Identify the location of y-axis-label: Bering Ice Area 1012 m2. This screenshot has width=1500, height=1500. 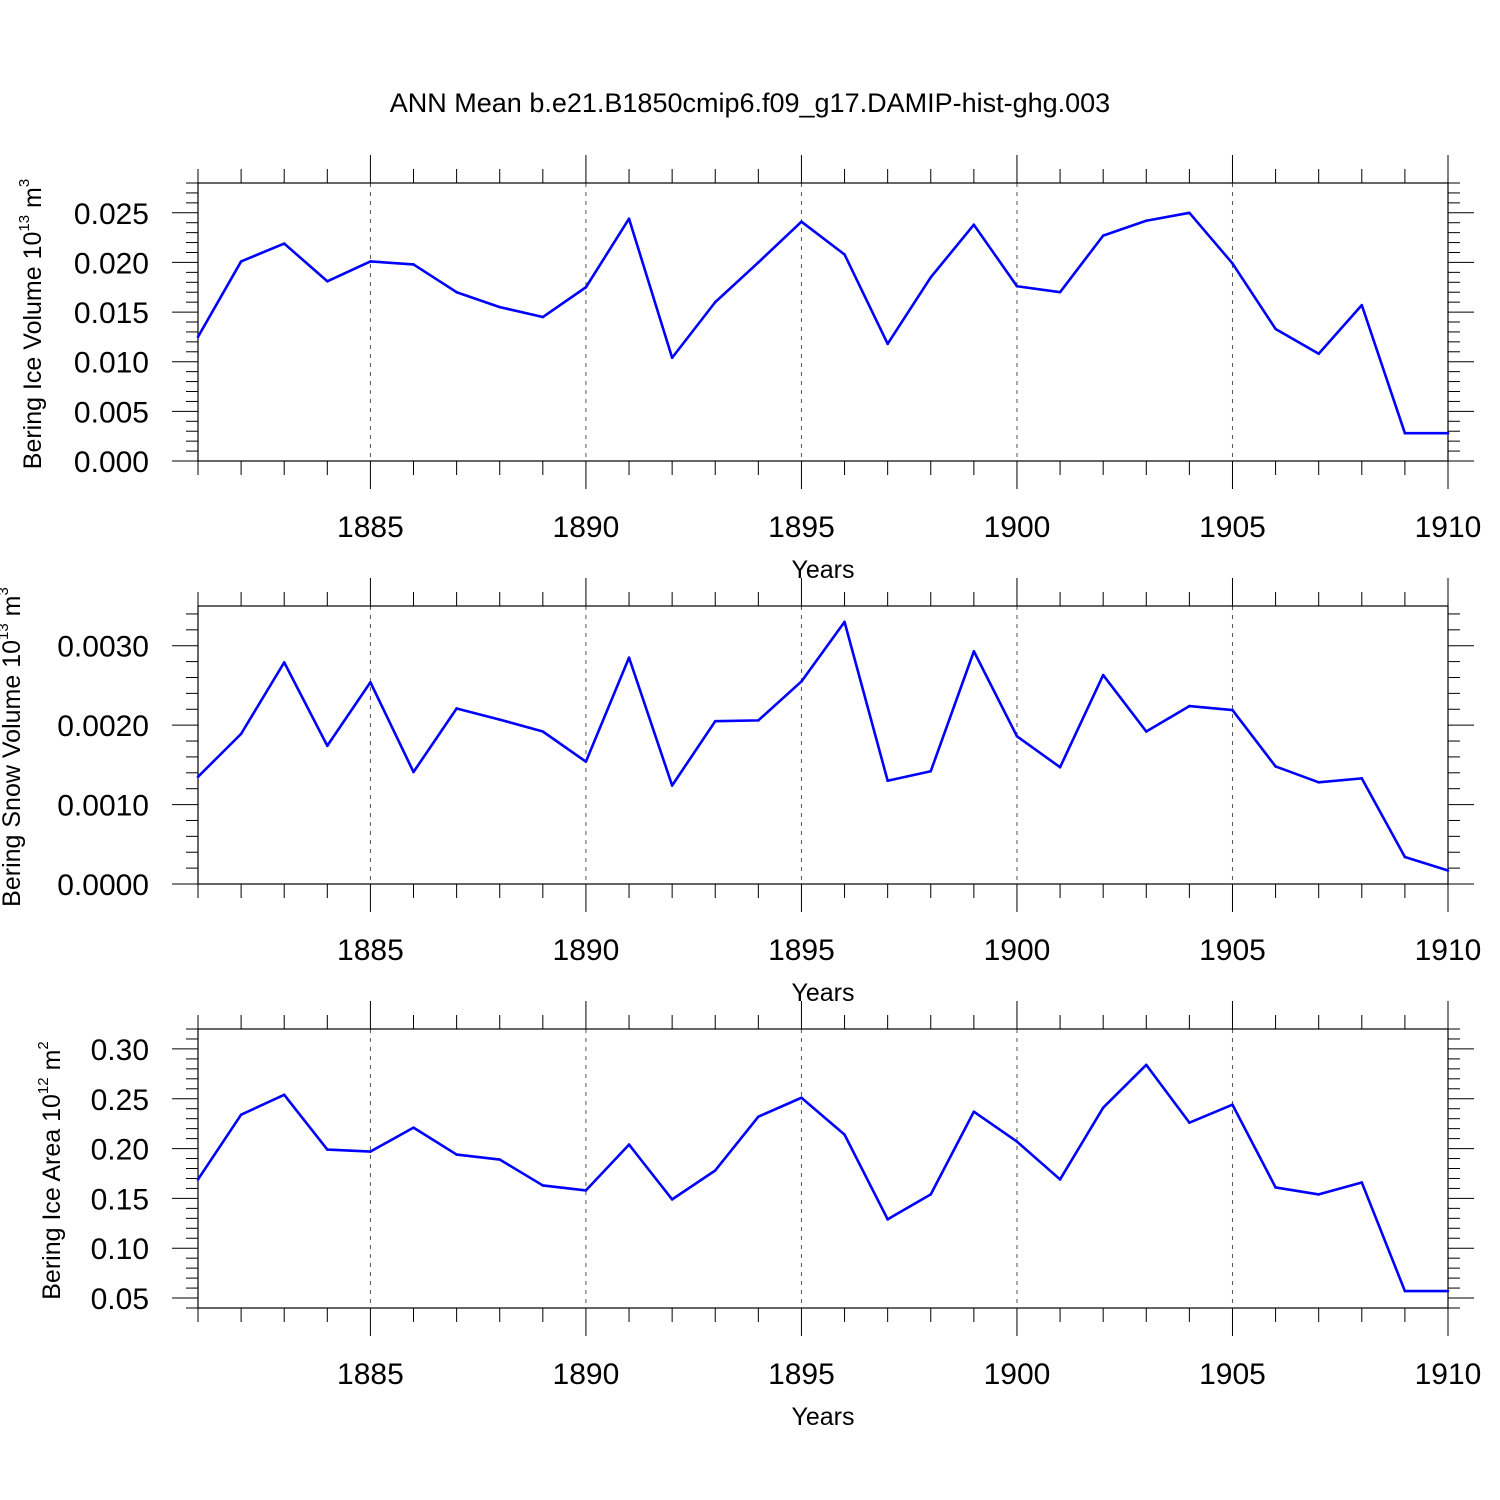
(50, 1170).